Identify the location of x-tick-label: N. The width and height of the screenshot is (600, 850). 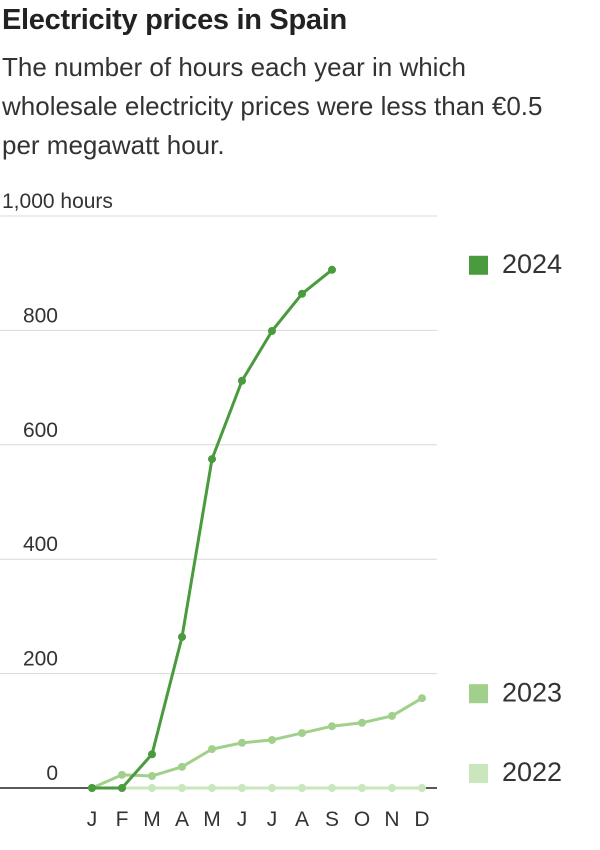
(391, 819).